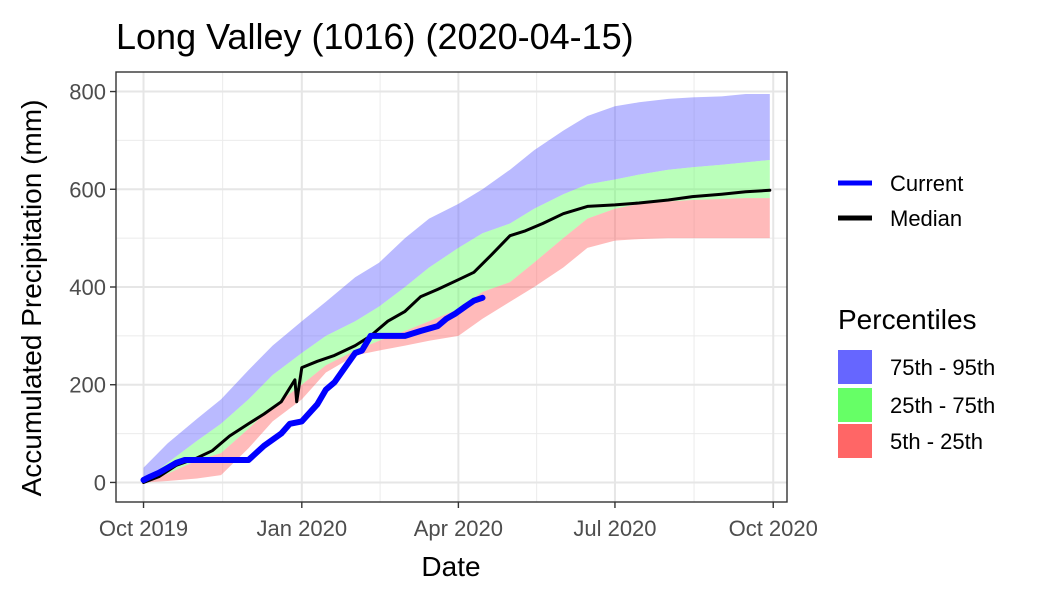 The height and width of the screenshot is (600, 1050). I want to click on legend-label-median: Median, so click(926, 218).